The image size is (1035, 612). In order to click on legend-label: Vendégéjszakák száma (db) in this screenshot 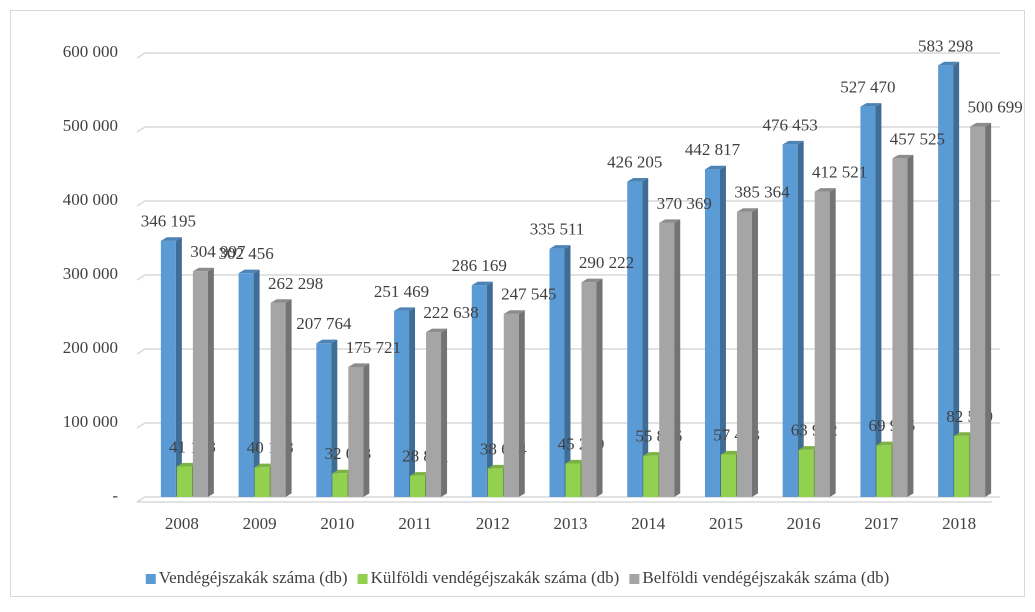, I will do `click(253, 577)`.